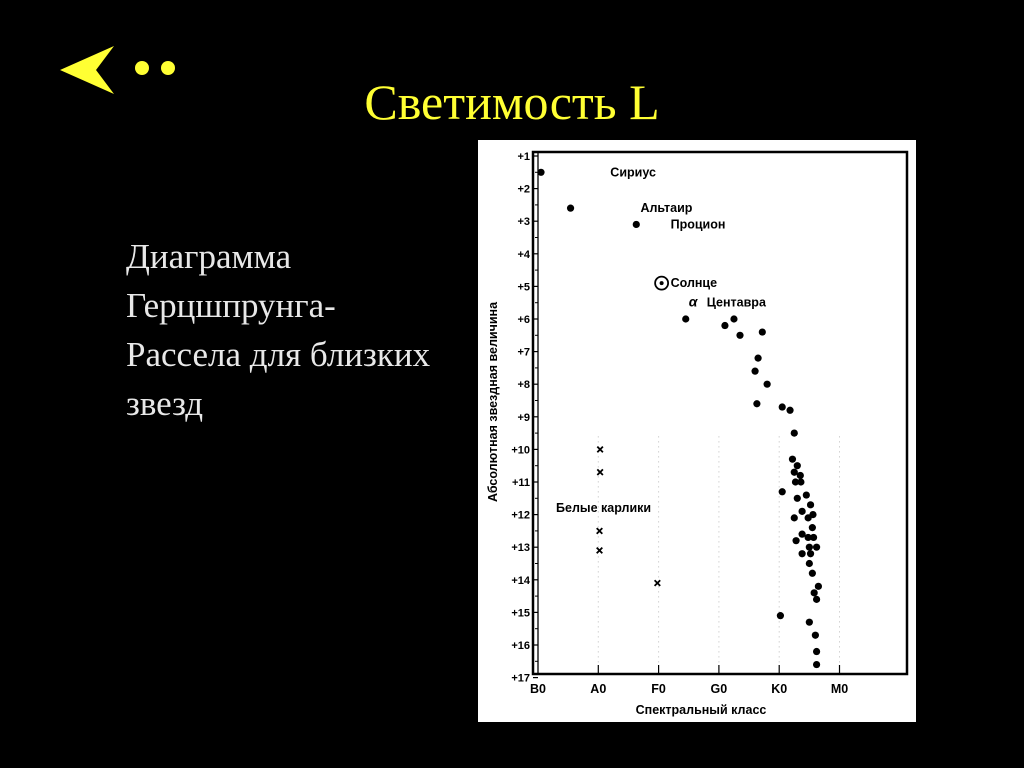 The height and width of the screenshot is (768, 1024). What do you see at coordinates (520, 450) in the screenshot?
I see `y-tick-label: +10` at bounding box center [520, 450].